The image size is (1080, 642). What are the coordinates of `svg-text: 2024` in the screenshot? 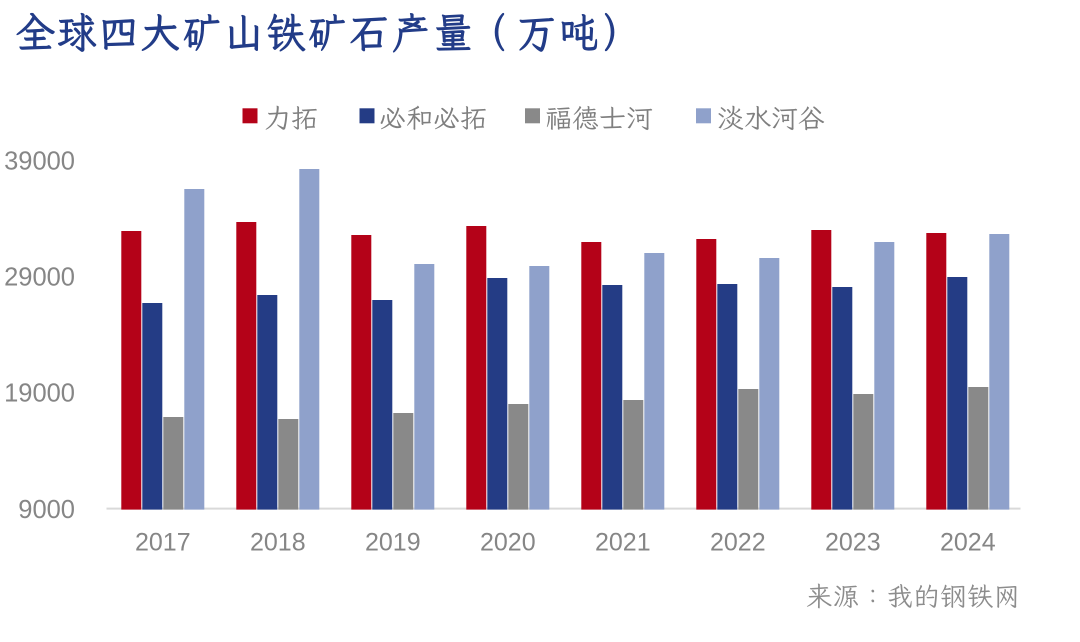 It's located at (968, 543).